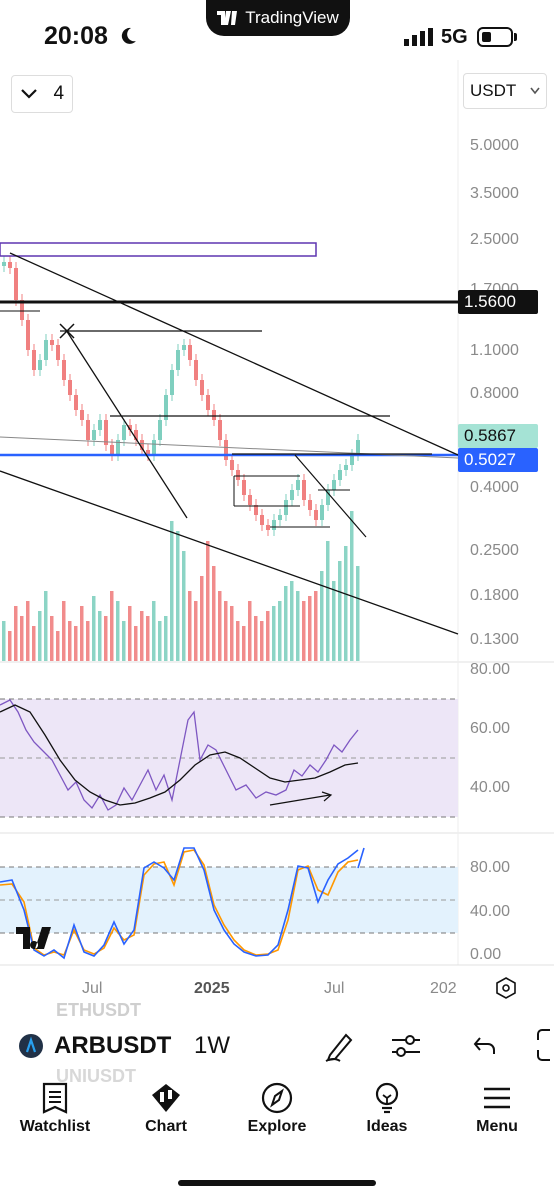 The image size is (554, 1199). Describe the element at coordinates (498, 302) in the screenshot. I see `price-tag-level: 1.5600` at that location.